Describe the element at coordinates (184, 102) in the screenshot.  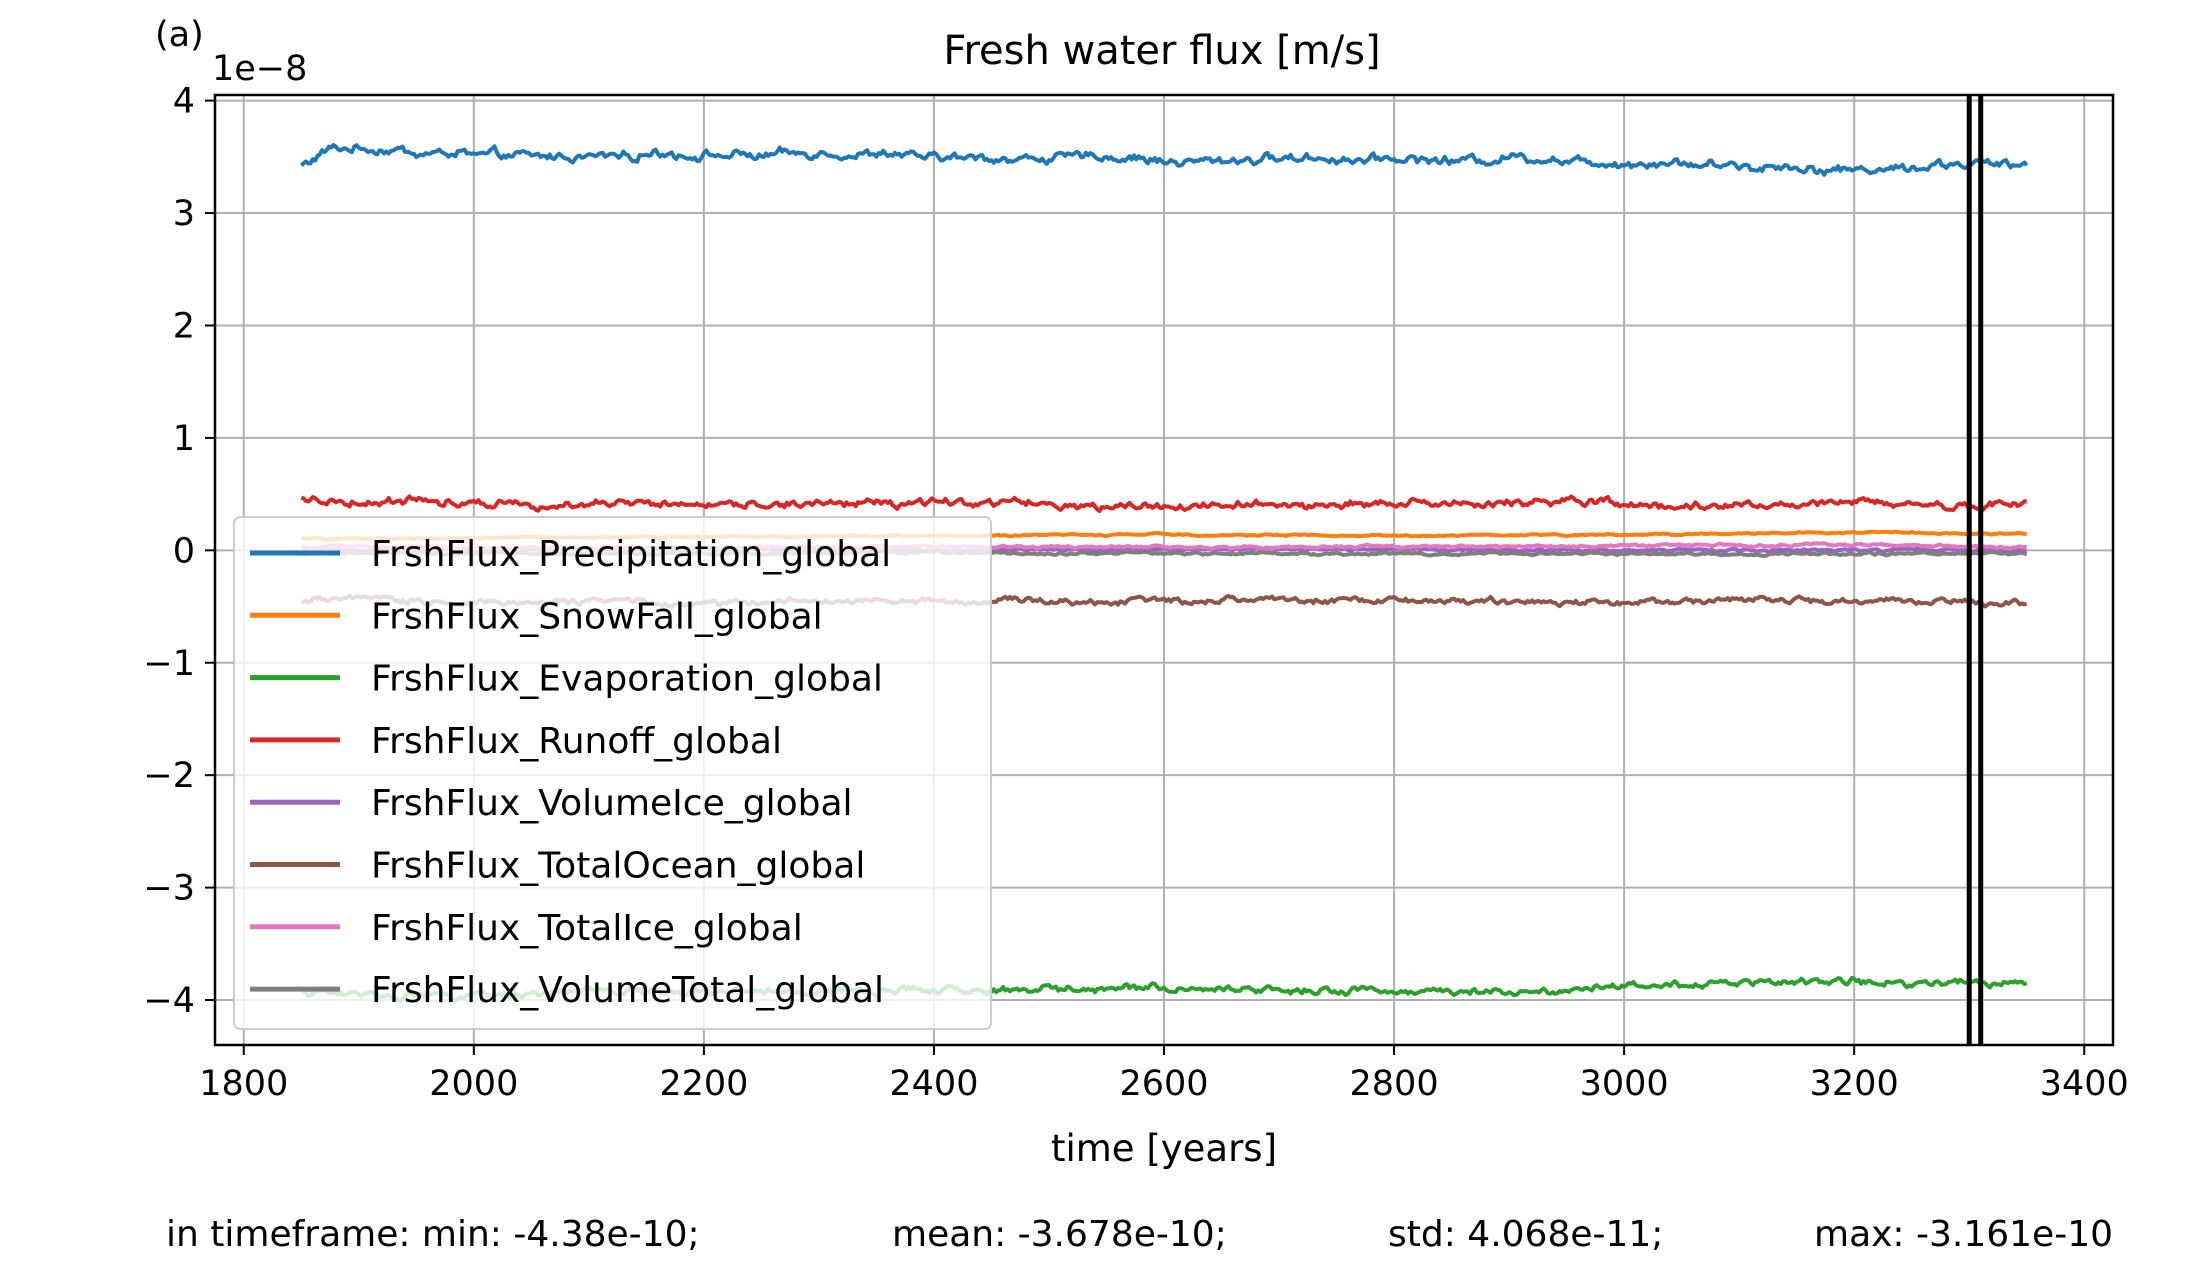
I see `y-tick-label-8: 4` at that location.